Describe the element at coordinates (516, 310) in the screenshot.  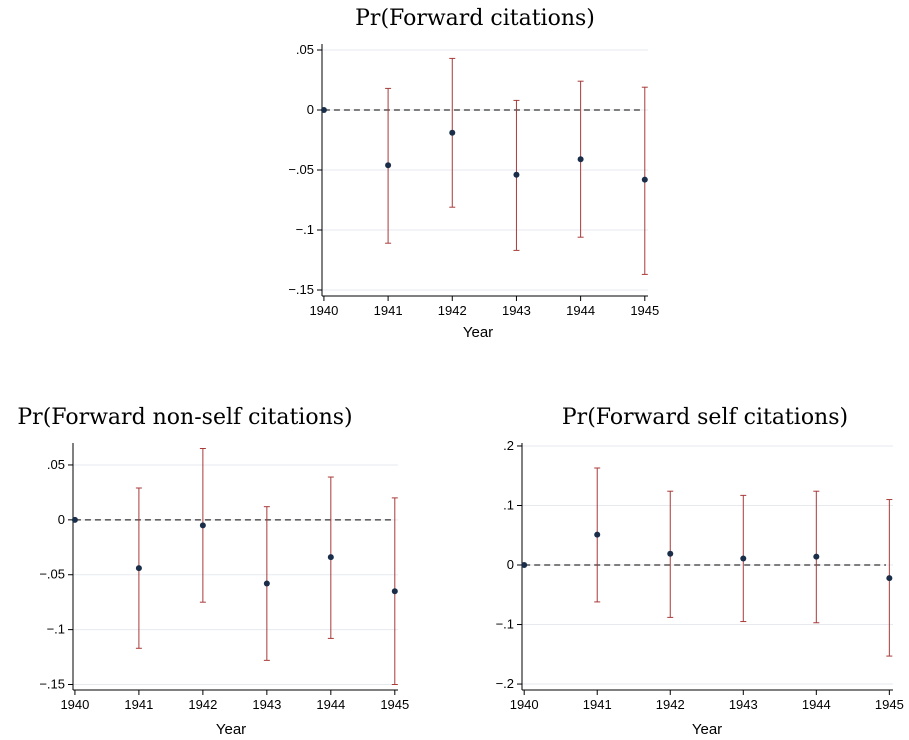
I see `chart-1-x-tick-label: 1943` at that location.